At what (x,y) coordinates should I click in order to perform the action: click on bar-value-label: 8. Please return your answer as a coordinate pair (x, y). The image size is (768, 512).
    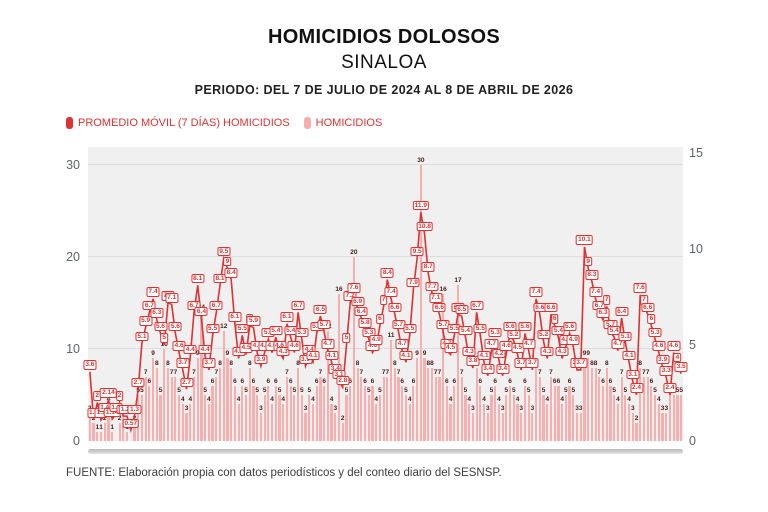
    Looking at the image, I should click on (592, 363).